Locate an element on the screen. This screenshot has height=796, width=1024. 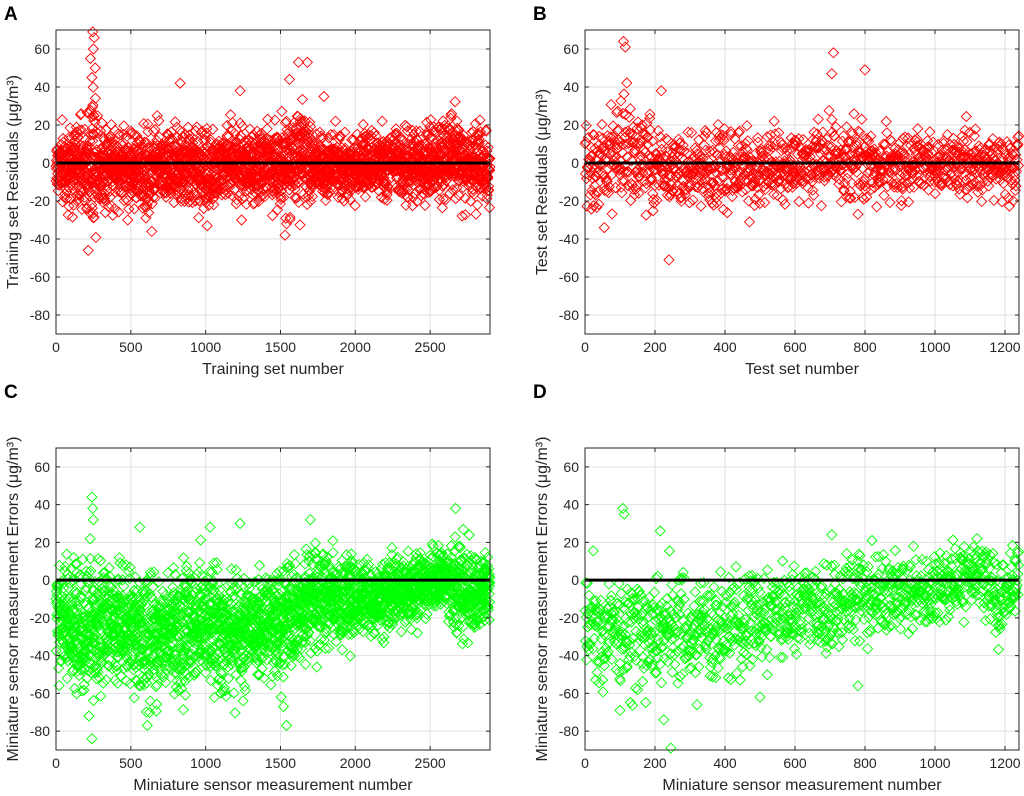
y-axis-label: Training set Residuals (μg/m³) is located at coordinates (13, 182).